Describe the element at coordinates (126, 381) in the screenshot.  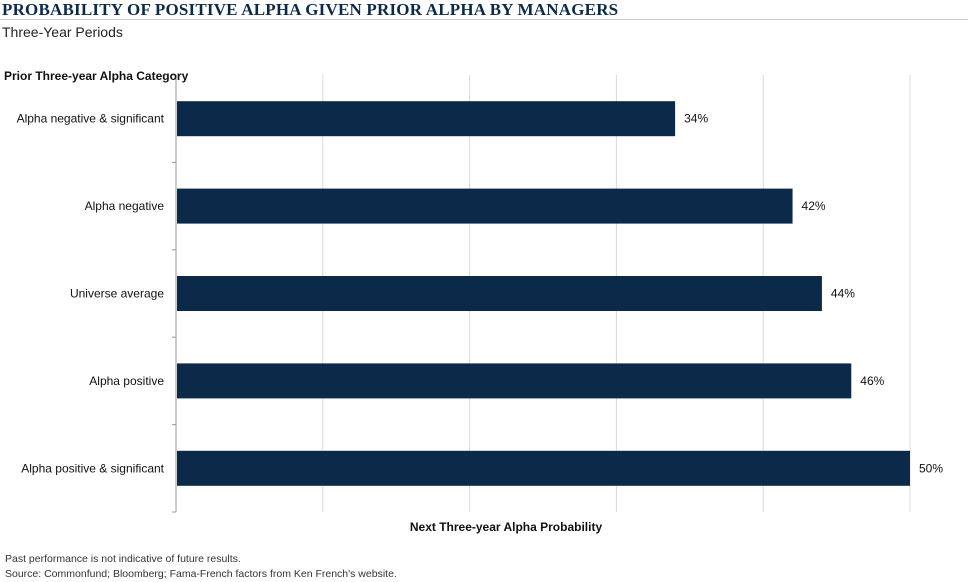
I see `category-label: Alpha positive` at that location.